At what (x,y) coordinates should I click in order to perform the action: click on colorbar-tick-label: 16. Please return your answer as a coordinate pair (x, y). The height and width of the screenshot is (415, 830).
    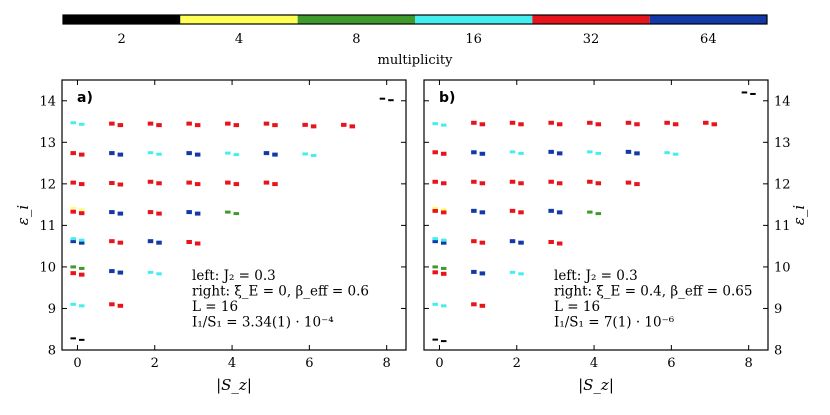
    Looking at the image, I should click on (473, 39).